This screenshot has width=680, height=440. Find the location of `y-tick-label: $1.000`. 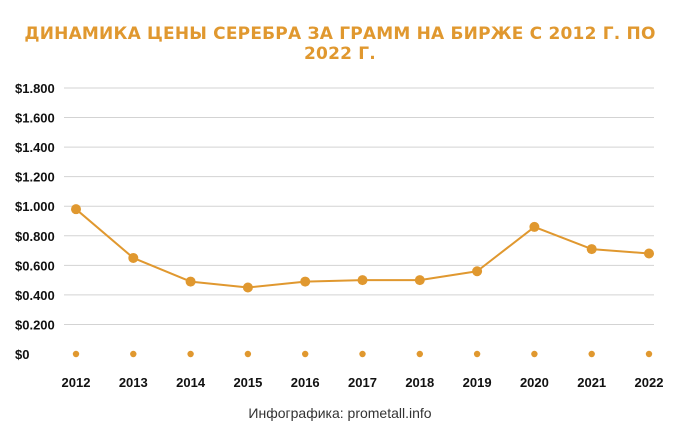

y-tick-label: $1.000 is located at coordinates (35, 206).